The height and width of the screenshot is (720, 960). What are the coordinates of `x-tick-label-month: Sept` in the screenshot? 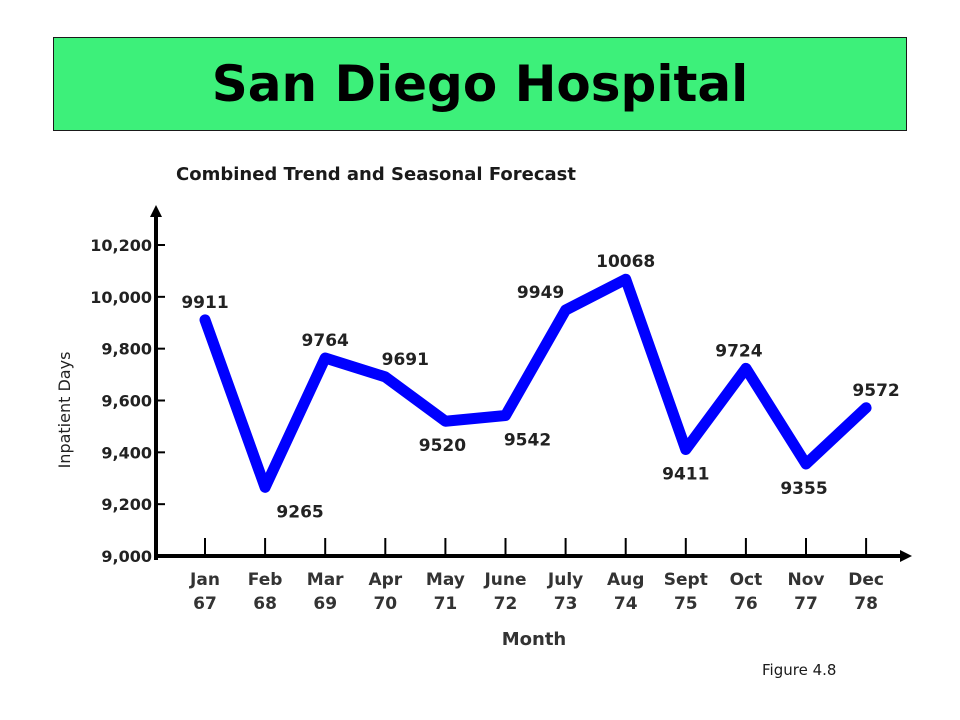 It's located at (686, 580).